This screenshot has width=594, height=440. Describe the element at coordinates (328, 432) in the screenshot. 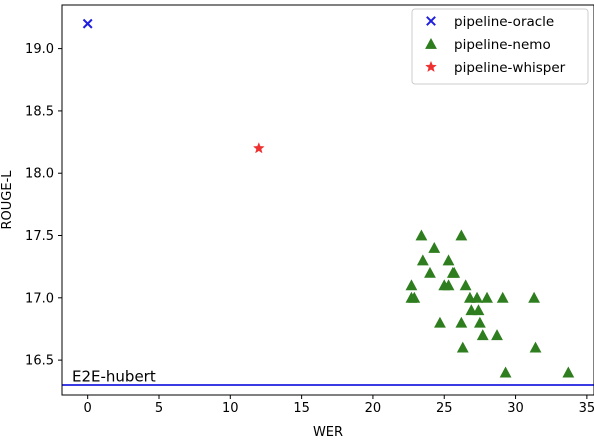

I see `x-axis-label: WER` at that location.